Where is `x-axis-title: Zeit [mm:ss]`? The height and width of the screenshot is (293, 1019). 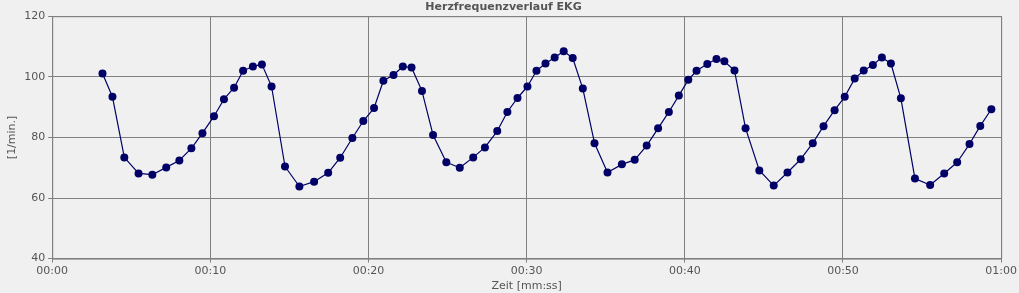
x-axis-title: Zeit [mm:ss] is located at coordinates (526, 286).